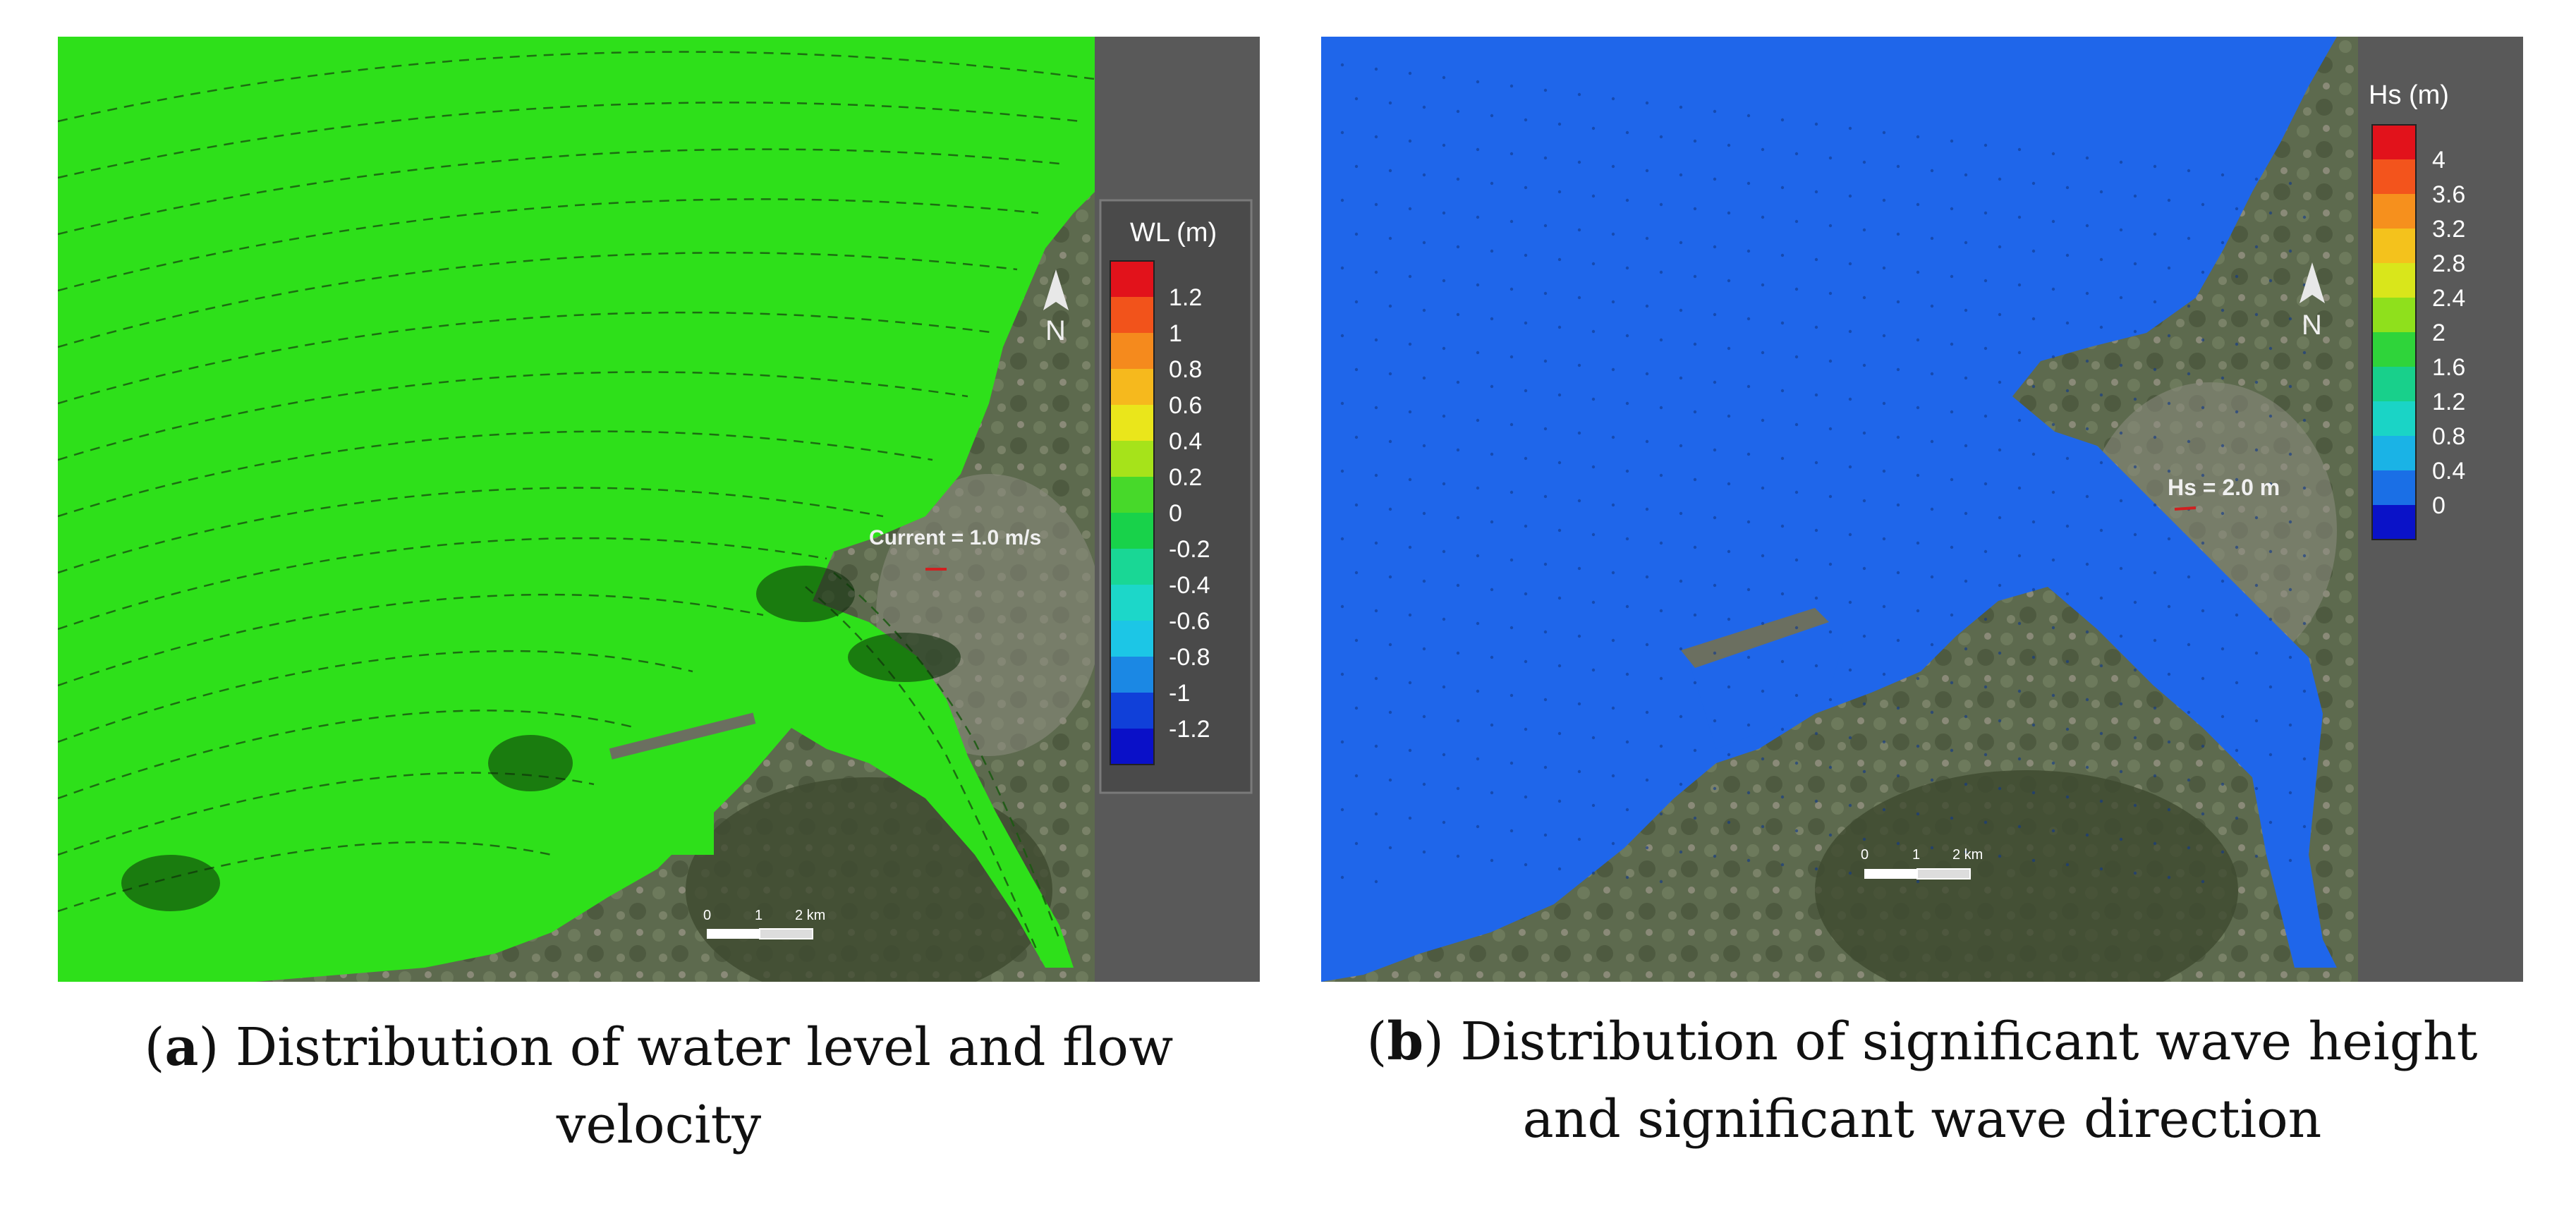 This screenshot has height=1211, width=2576. What do you see at coordinates (1967, 855) in the screenshot?
I see `scale-bar-label-2: 2 km` at bounding box center [1967, 855].